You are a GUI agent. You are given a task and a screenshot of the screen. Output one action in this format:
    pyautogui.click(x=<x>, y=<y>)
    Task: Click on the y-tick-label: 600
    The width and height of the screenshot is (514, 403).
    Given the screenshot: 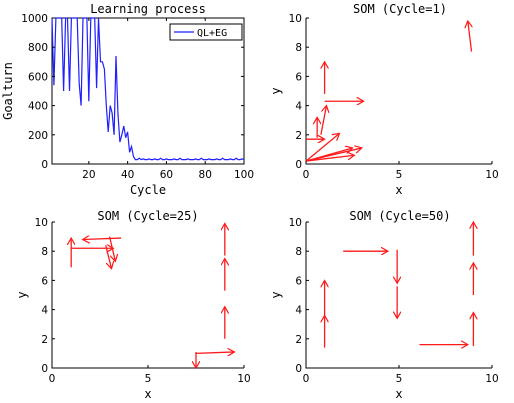 What is the action you would take?
    pyautogui.click(x=38, y=77)
    